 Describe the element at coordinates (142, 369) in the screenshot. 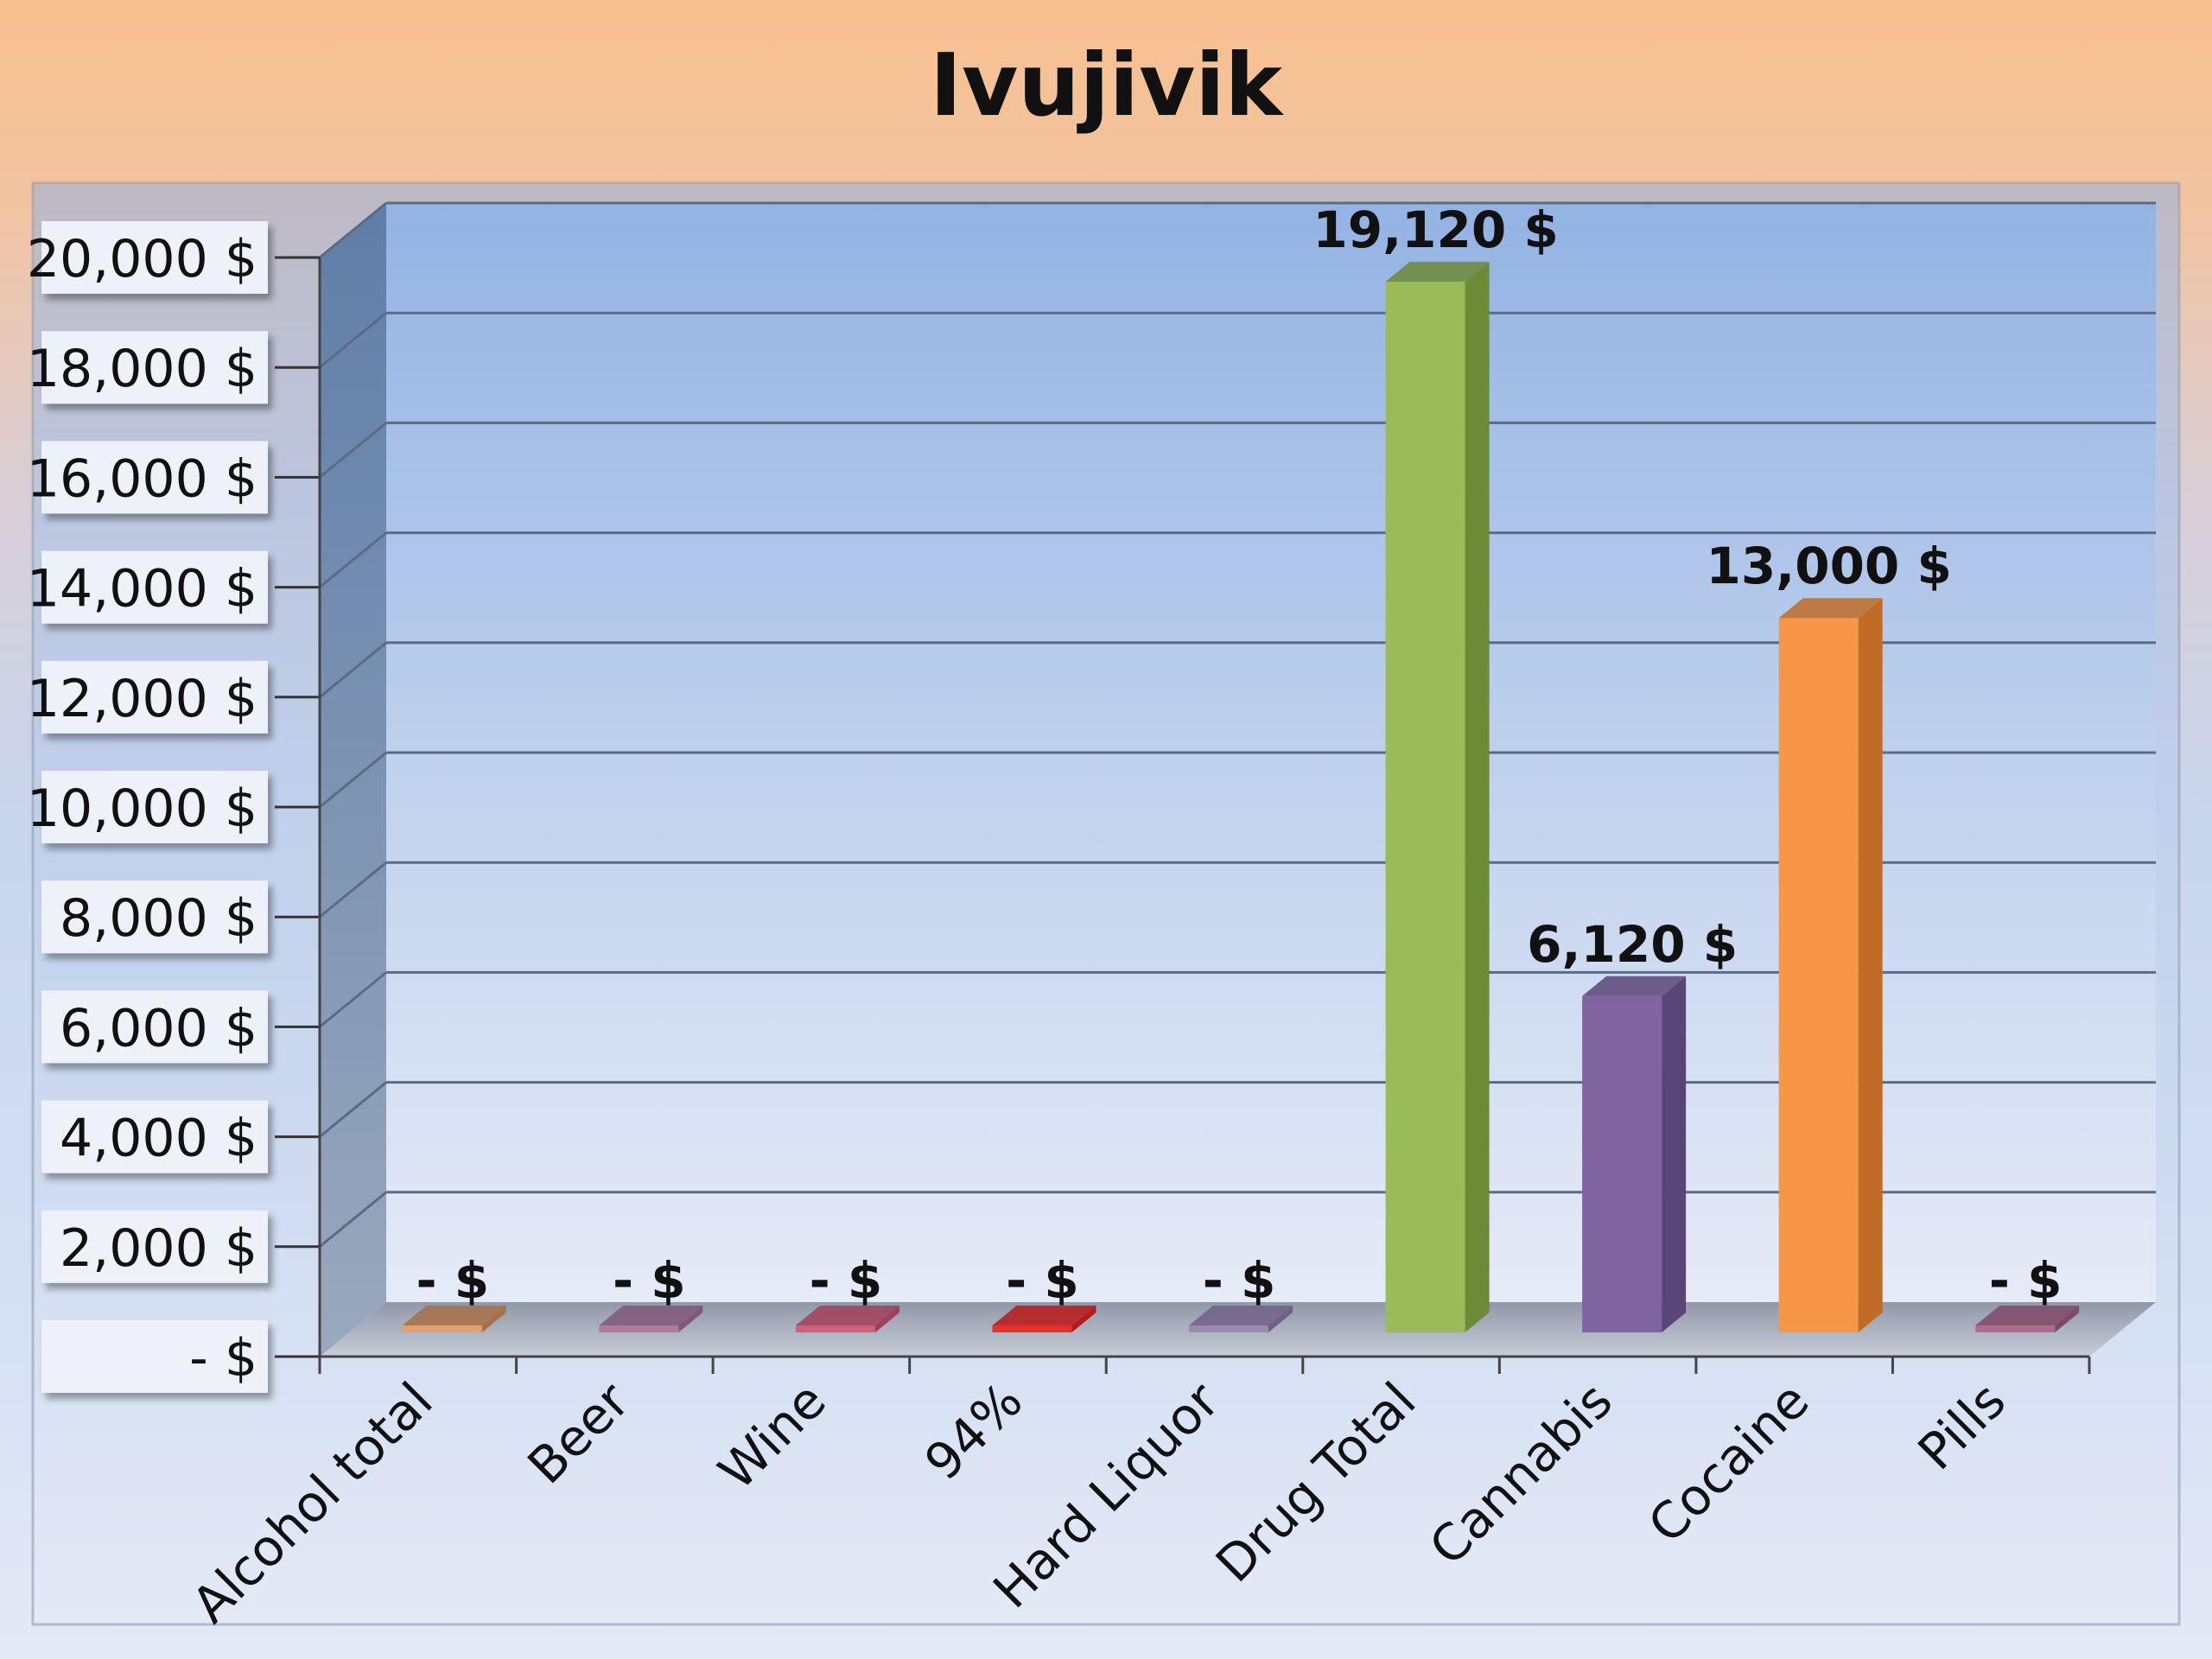

I see `ytick-label: 18,000 $` at that location.